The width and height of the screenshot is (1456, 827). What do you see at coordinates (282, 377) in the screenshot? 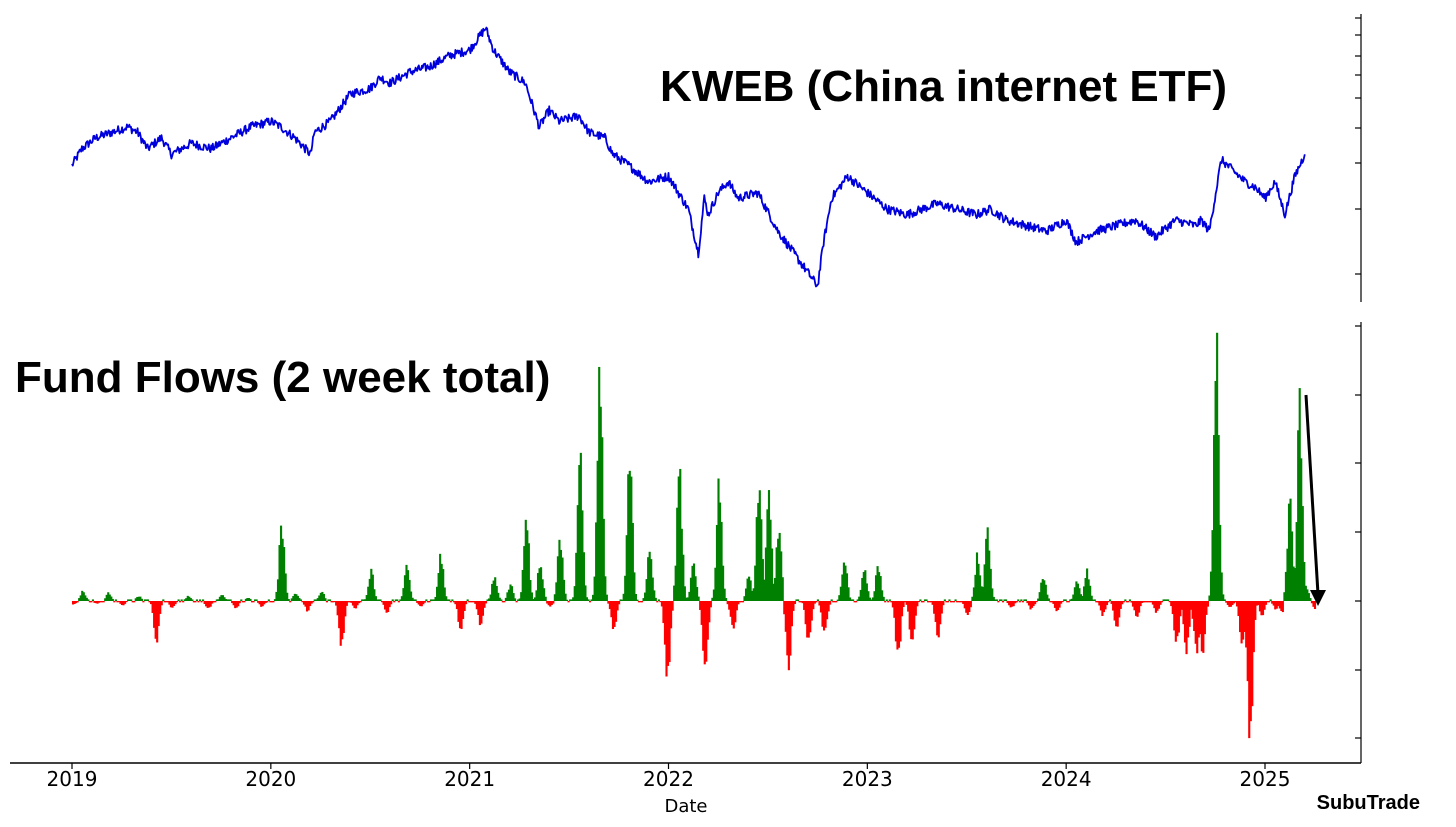
I see `flows-chart-title: Fund Flows (2 week total)` at bounding box center [282, 377].